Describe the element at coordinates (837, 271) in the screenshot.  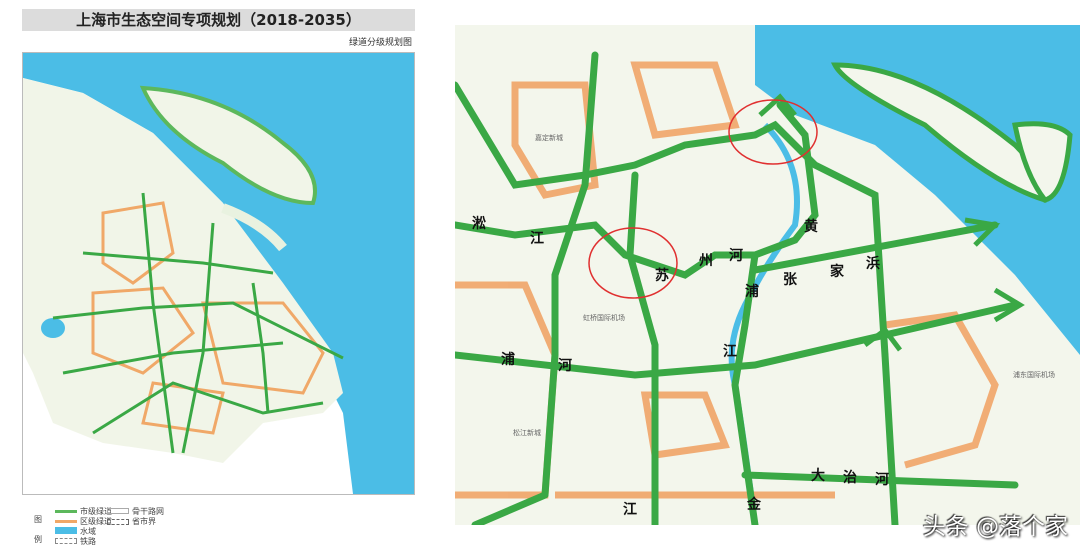
I see `river-label: 家` at that location.